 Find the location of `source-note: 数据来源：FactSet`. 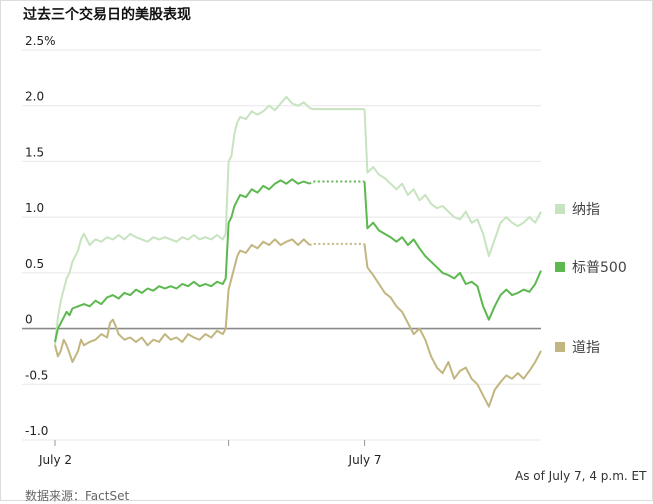

source-note: 数据来源：FactSet is located at coordinates (77, 496).